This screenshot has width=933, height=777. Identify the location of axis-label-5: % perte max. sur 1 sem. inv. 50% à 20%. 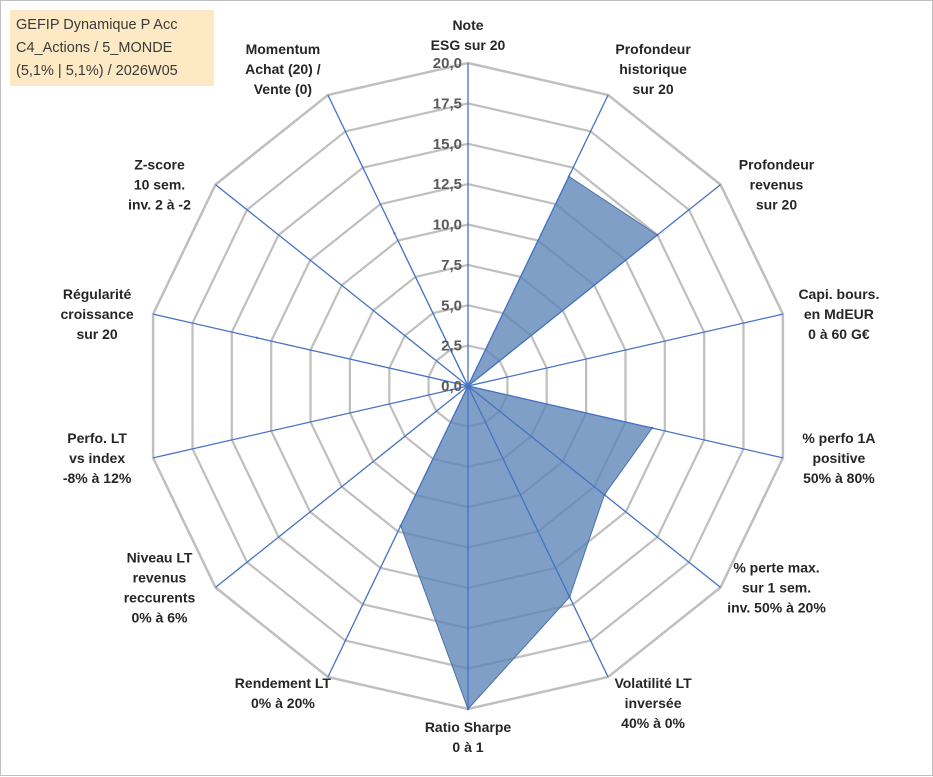
(776, 587).